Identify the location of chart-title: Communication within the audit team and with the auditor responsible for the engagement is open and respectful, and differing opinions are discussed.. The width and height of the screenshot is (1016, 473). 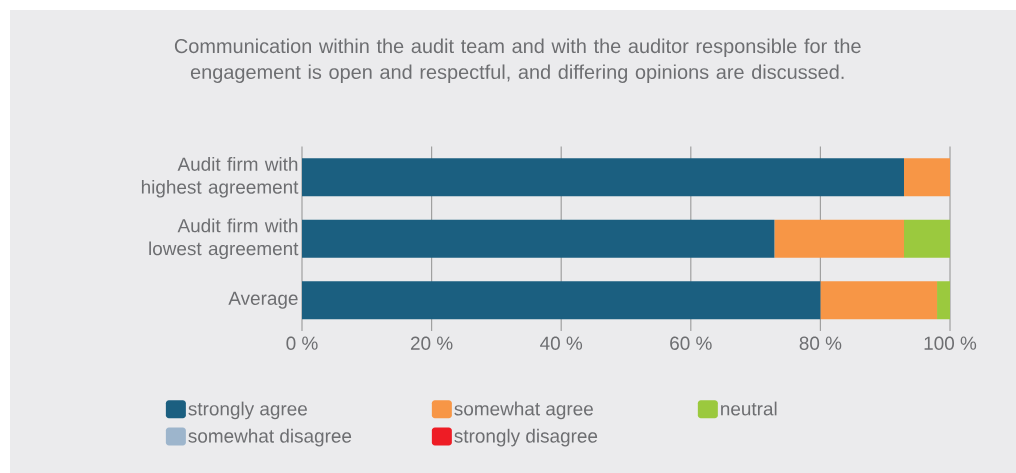
(517, 61).